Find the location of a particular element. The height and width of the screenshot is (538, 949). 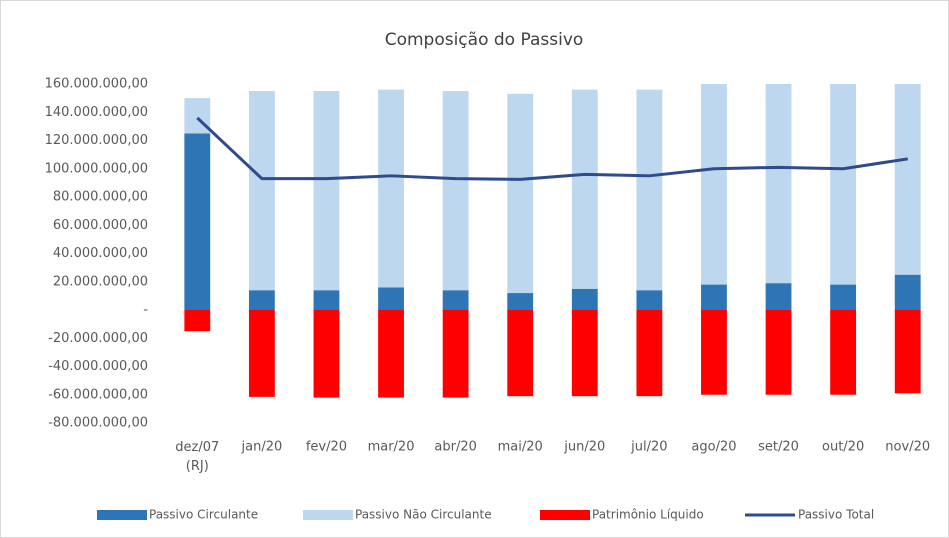

y-tick-label: -40.000.000,00 is located at coordinates (98, 366).